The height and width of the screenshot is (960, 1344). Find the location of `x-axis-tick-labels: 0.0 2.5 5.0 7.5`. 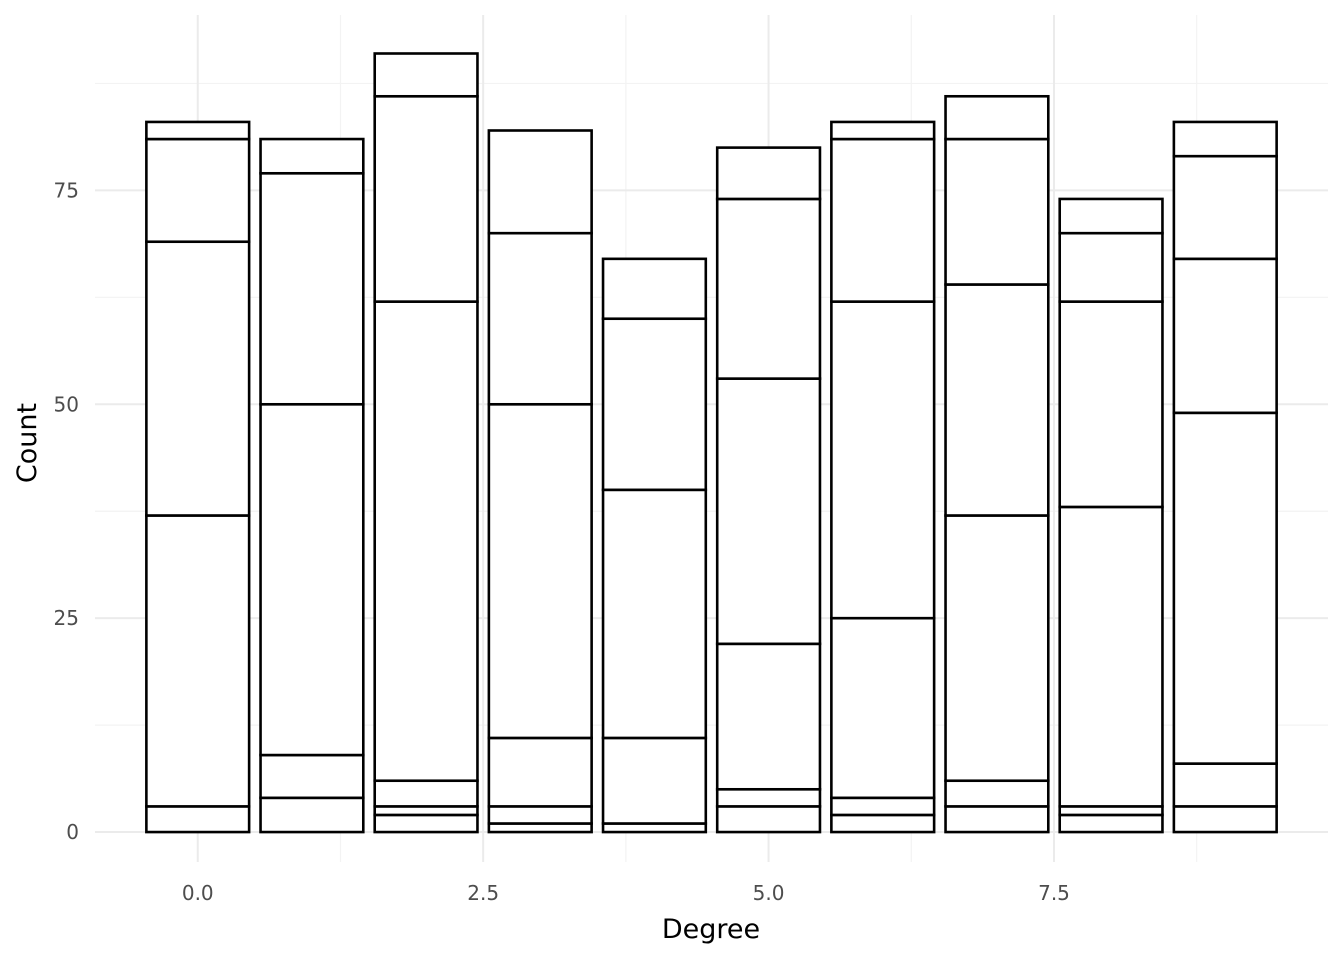

x-axis-tick-labels: 0.0 2.5 5.0 7.5 is located at coordinates (626, 893).